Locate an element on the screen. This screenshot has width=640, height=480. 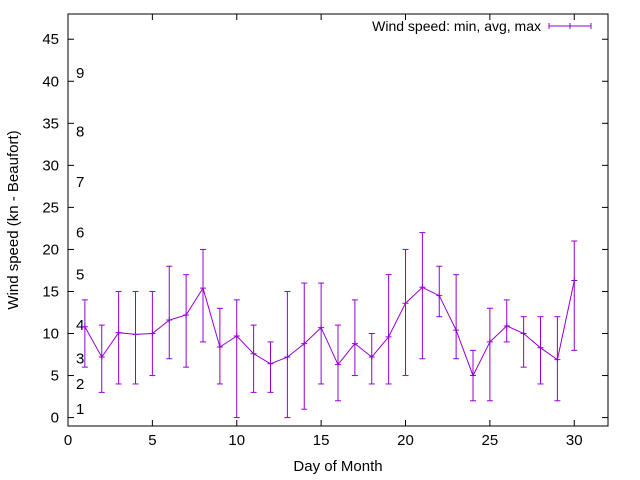
y-tick-label: 40 is located at coordinates (50, 81).